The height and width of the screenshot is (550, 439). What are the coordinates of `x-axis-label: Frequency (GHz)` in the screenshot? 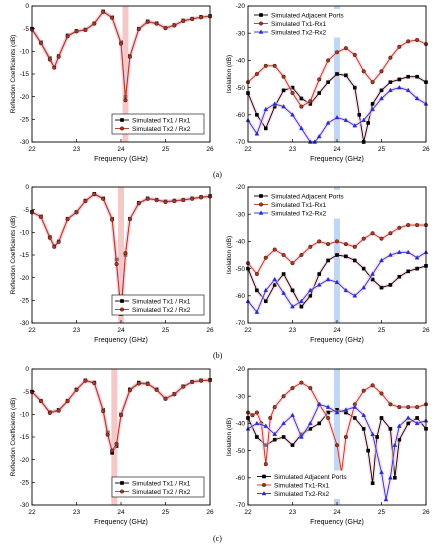 It's located at (121, 340).